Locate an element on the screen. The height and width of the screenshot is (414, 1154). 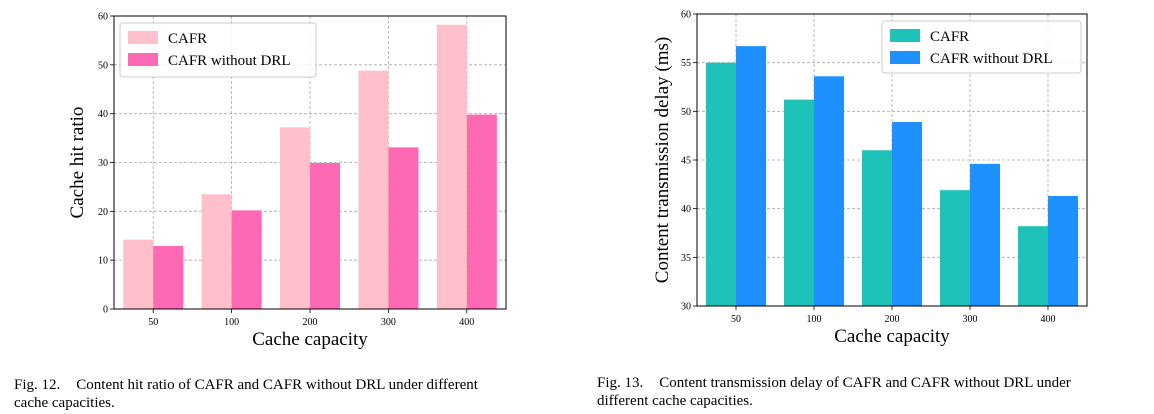
delay-xtick-label: 100 is located at coordinates (814, 319).